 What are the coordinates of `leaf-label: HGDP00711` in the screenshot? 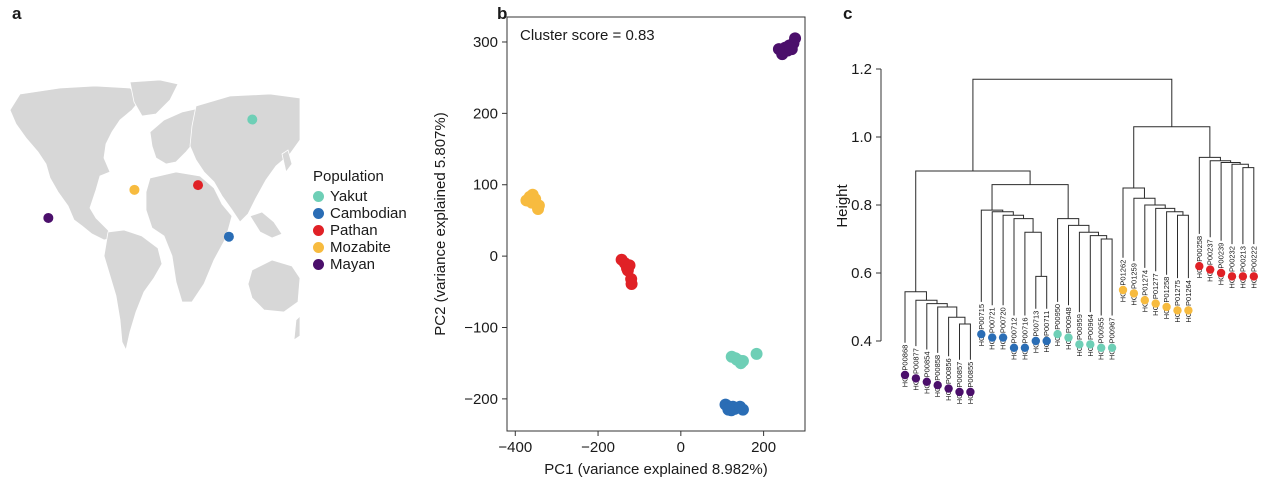 It's located at (1046, 332).